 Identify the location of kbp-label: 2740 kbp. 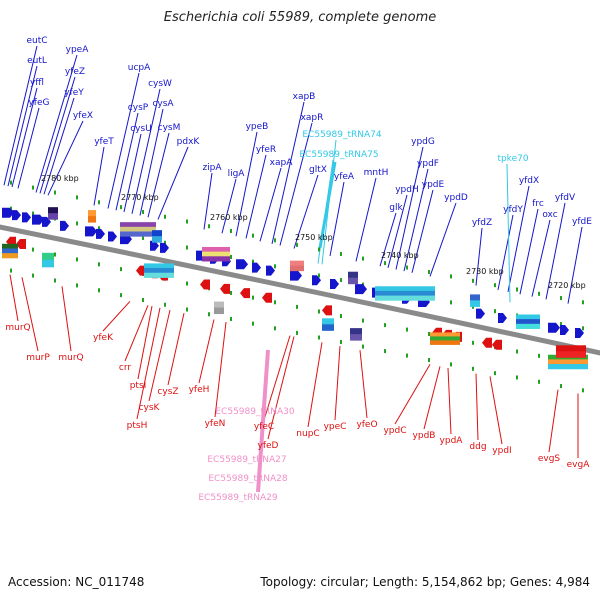
(400, 255).